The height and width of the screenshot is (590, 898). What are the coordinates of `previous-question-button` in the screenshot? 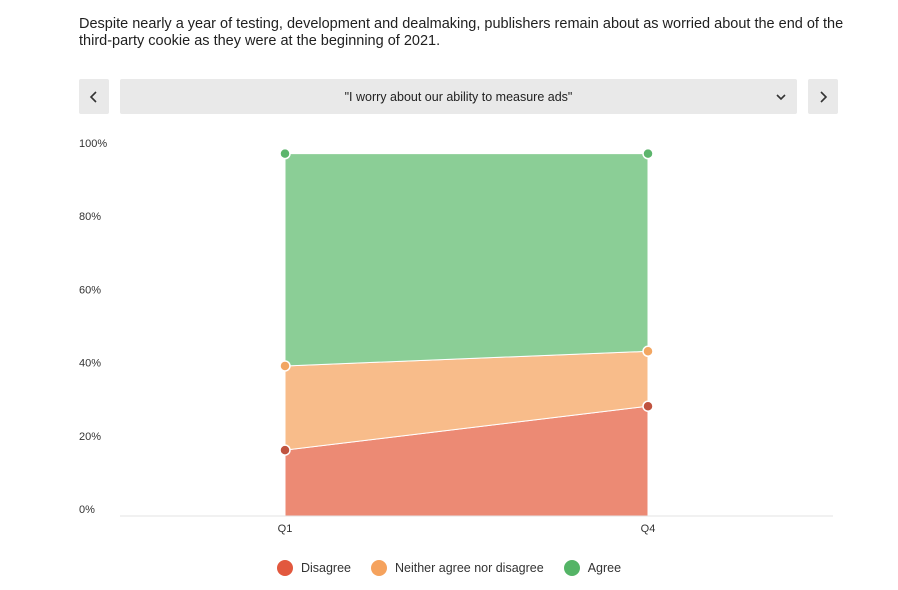 It's located at (94, 96).